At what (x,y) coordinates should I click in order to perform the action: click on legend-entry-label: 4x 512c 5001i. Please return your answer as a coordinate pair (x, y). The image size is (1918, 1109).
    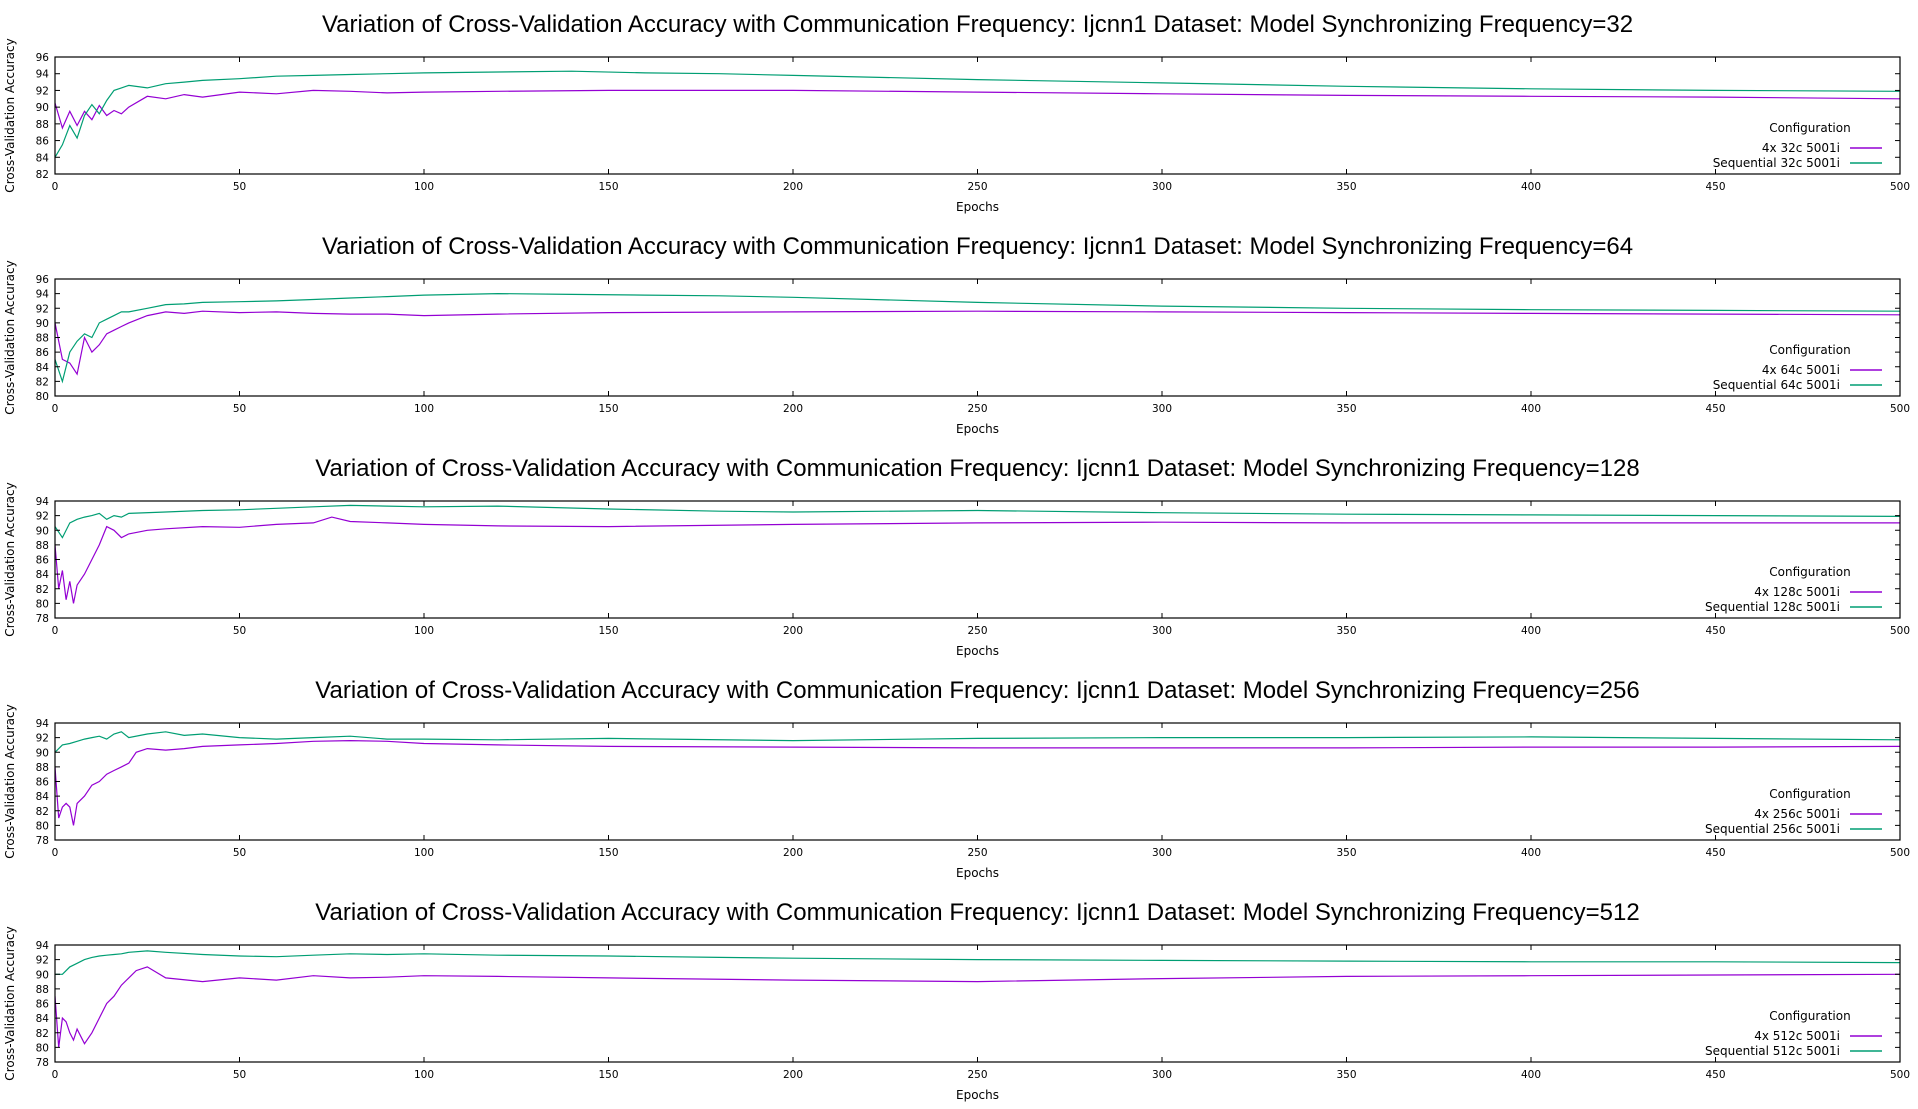
    Looking at the image, I should click on (1797, 1036).